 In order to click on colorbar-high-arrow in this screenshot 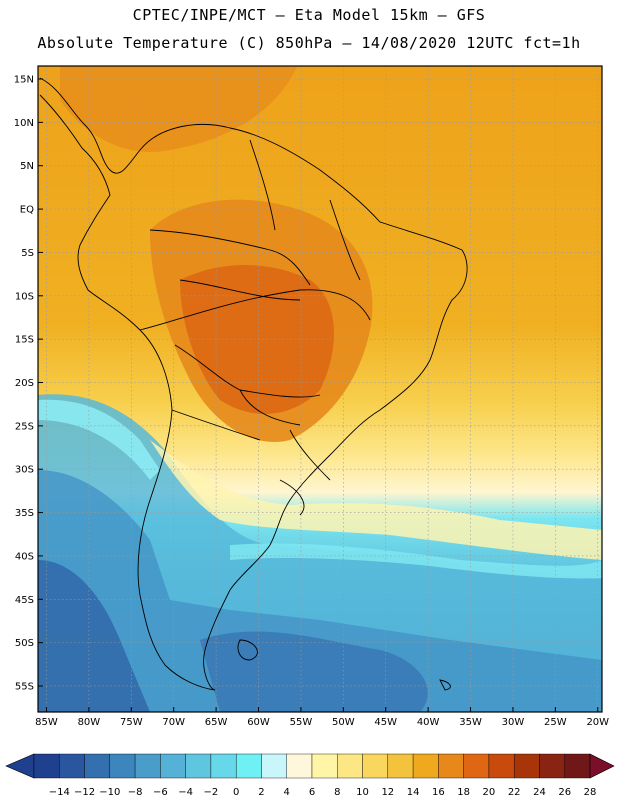, I will do `click(602, 766)`.